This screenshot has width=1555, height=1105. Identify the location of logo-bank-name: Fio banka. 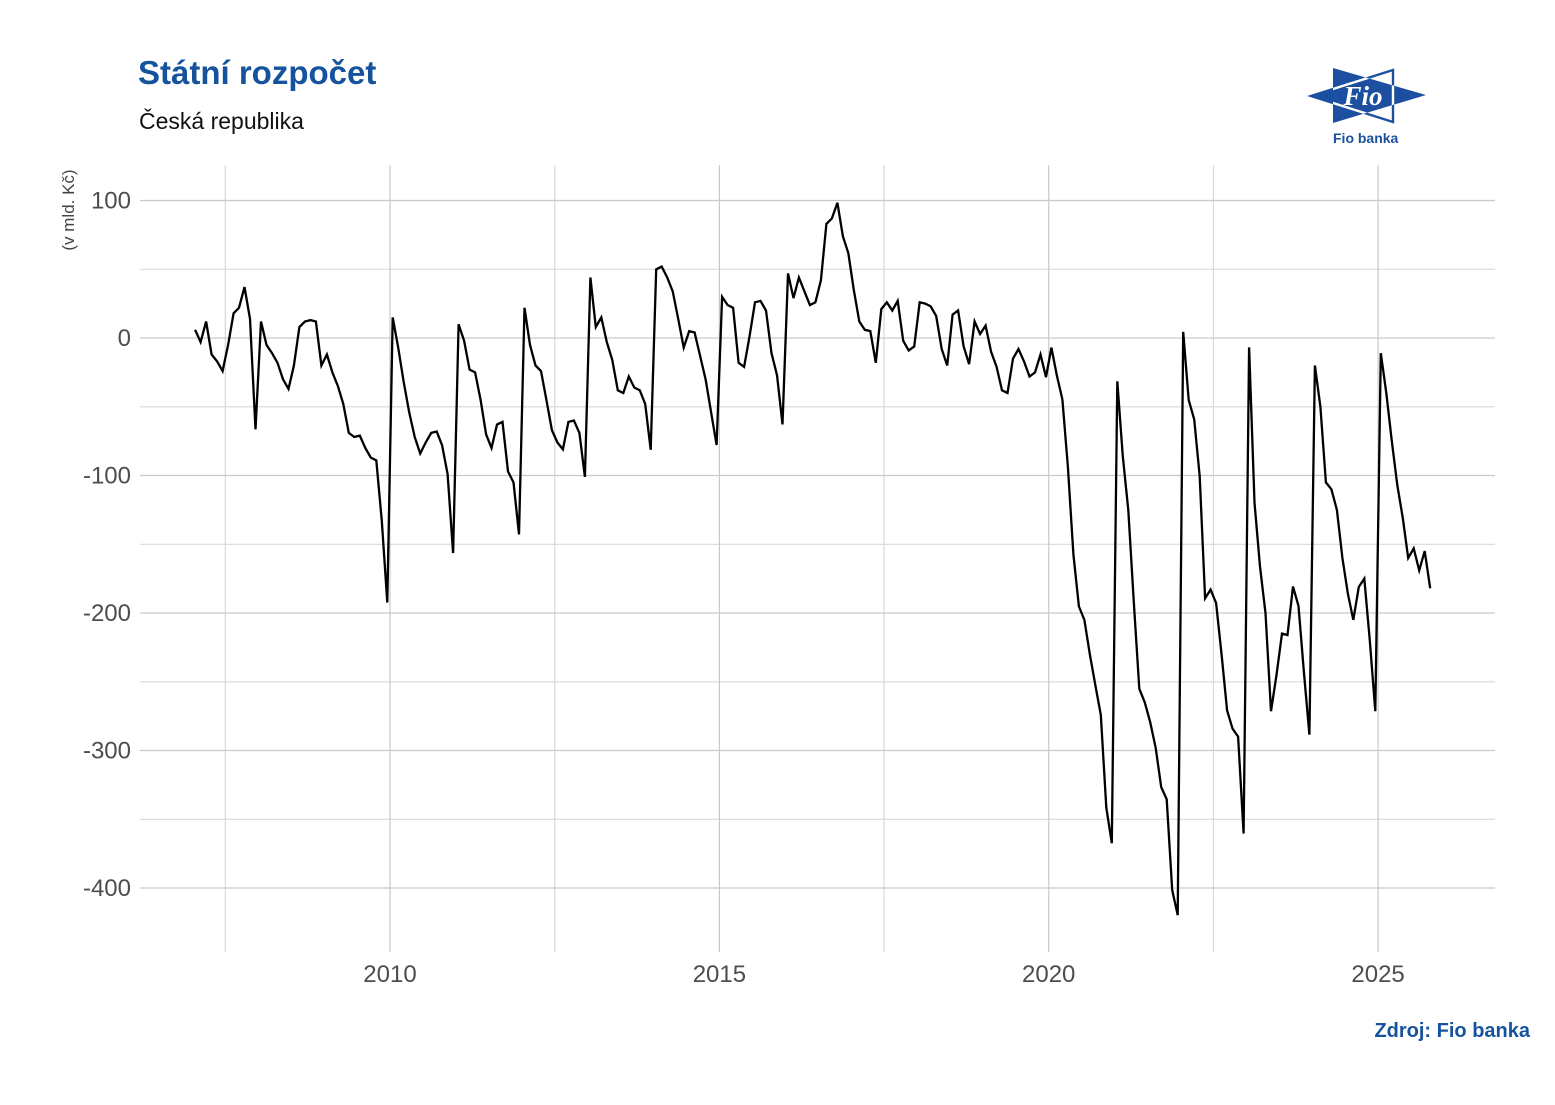
(1366, 138).